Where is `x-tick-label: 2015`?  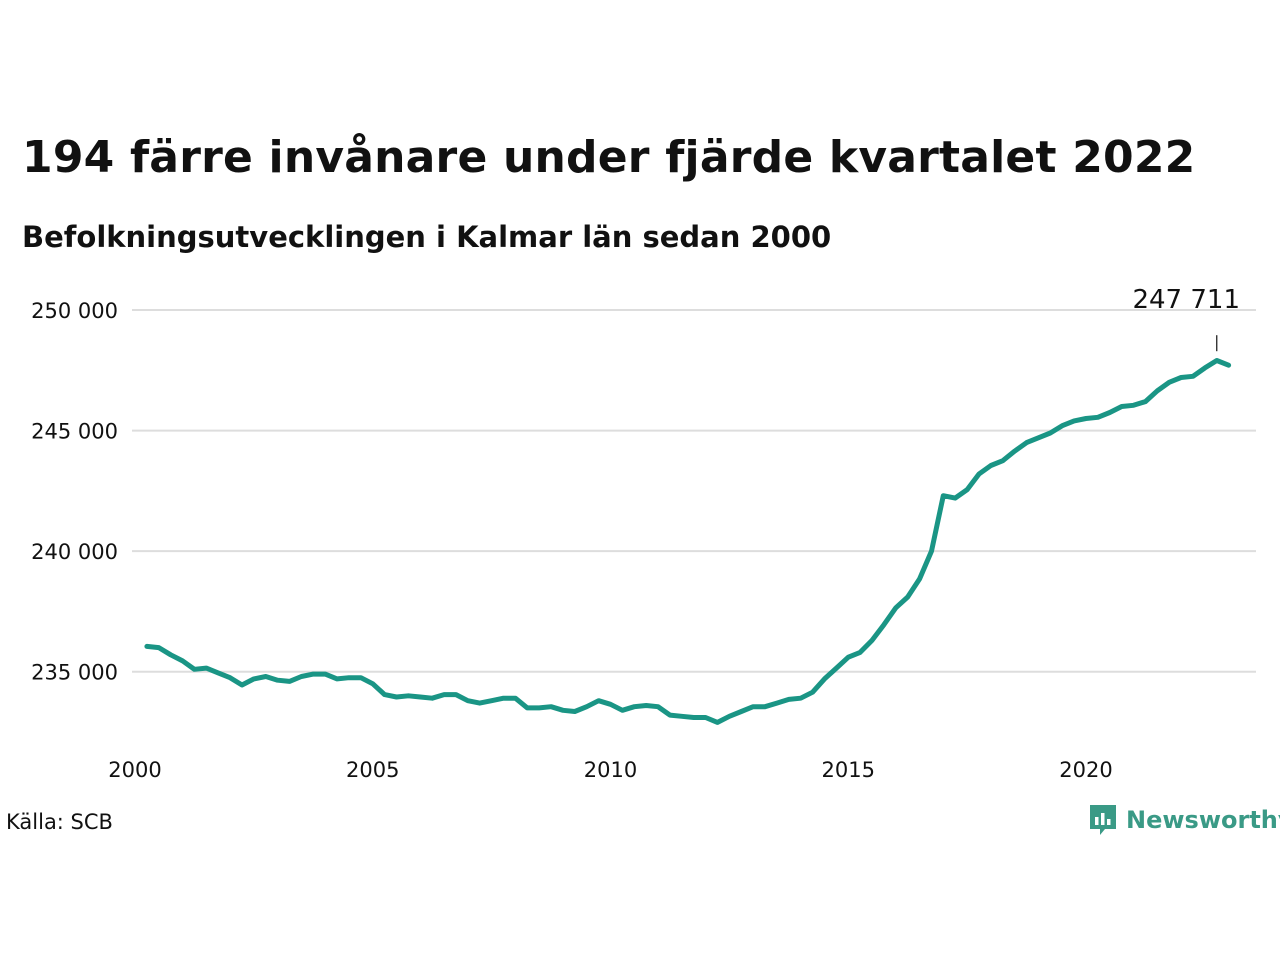 x-tick-label: 2015 is located at coordinates (848, 770).